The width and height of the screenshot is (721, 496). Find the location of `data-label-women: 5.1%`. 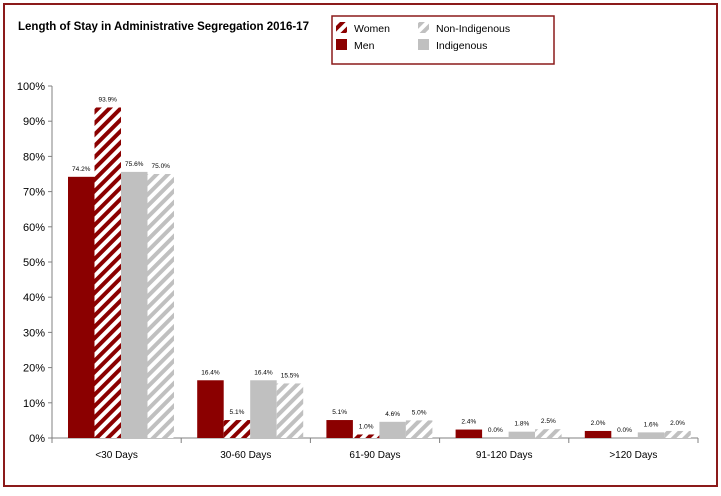

data-label-women: 5.1% is located at coordinates (237, 412).